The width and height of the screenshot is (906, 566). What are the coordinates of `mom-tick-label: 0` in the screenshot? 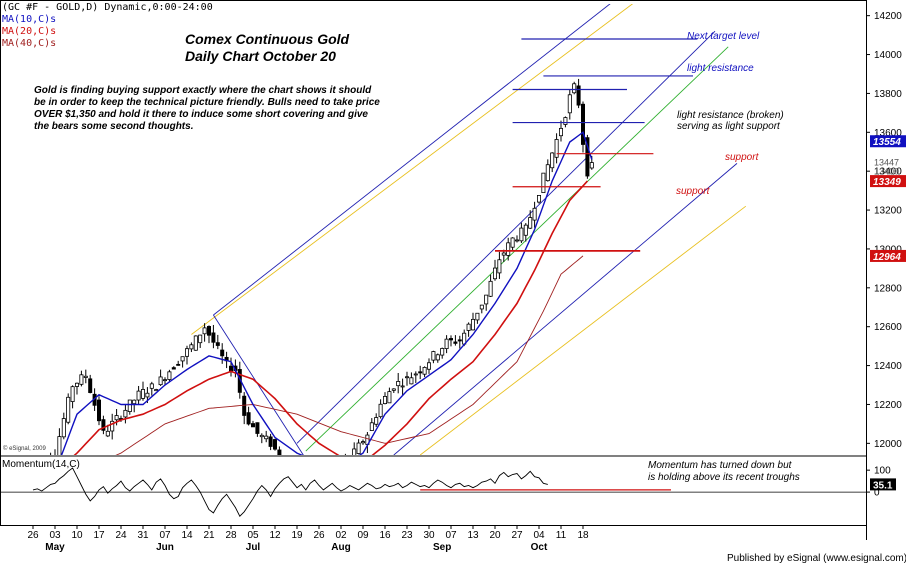 It's located at (877, 493).